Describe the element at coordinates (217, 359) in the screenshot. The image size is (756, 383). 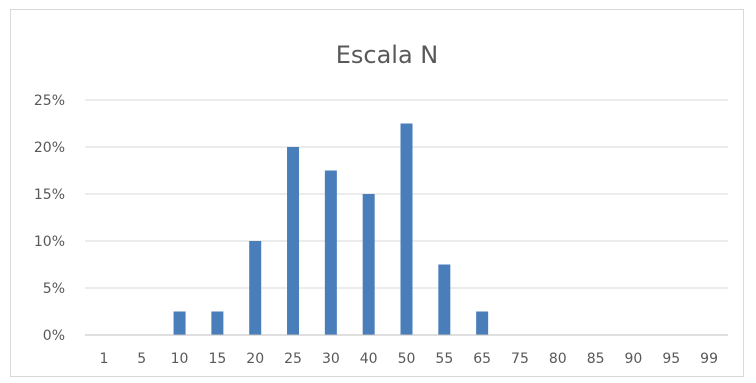
I see `x-tick-label: 15` at that location.